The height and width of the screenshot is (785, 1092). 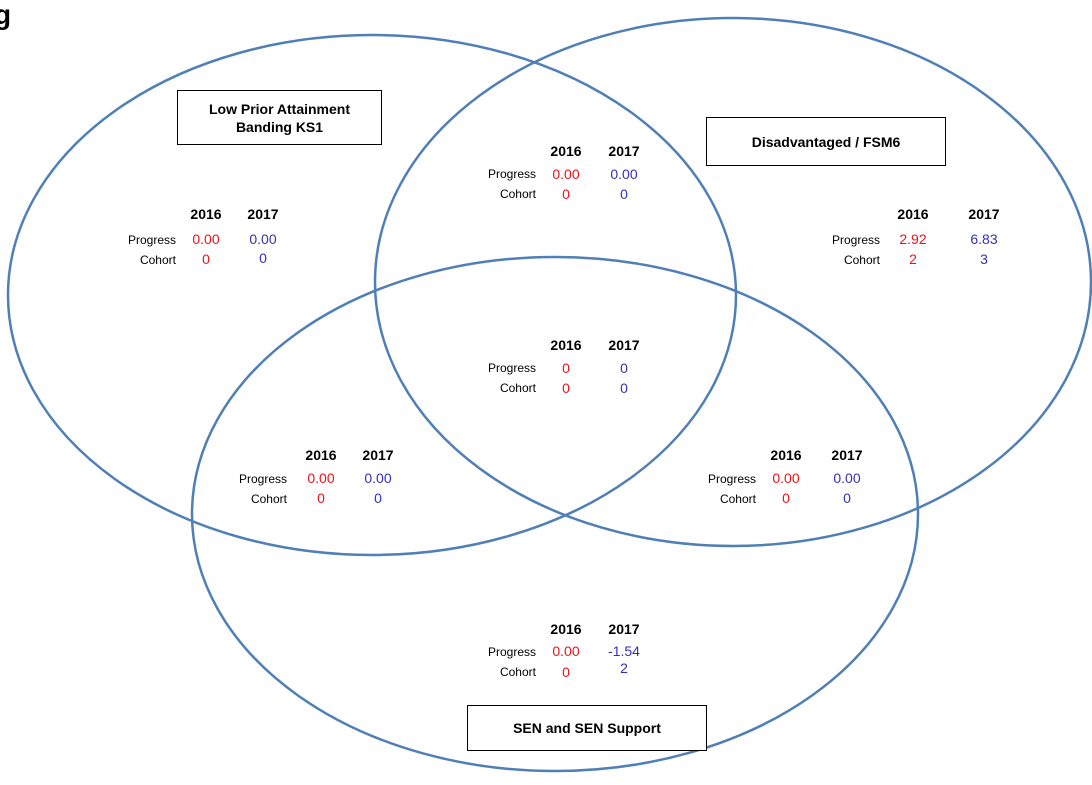 I want to click on progress-2016-value: 0, so click(x=566, y=368).